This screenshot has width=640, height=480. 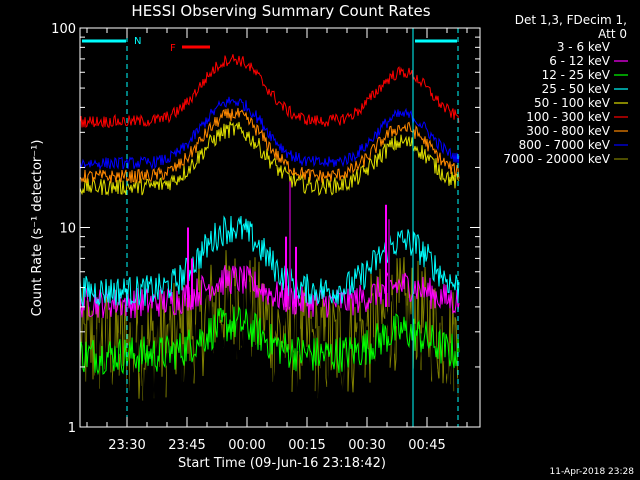 What do you see at coordinates (126, 445) in the screenshot?
I see `x-tick-label-0: 23:30` at bounding box center [126, 445].